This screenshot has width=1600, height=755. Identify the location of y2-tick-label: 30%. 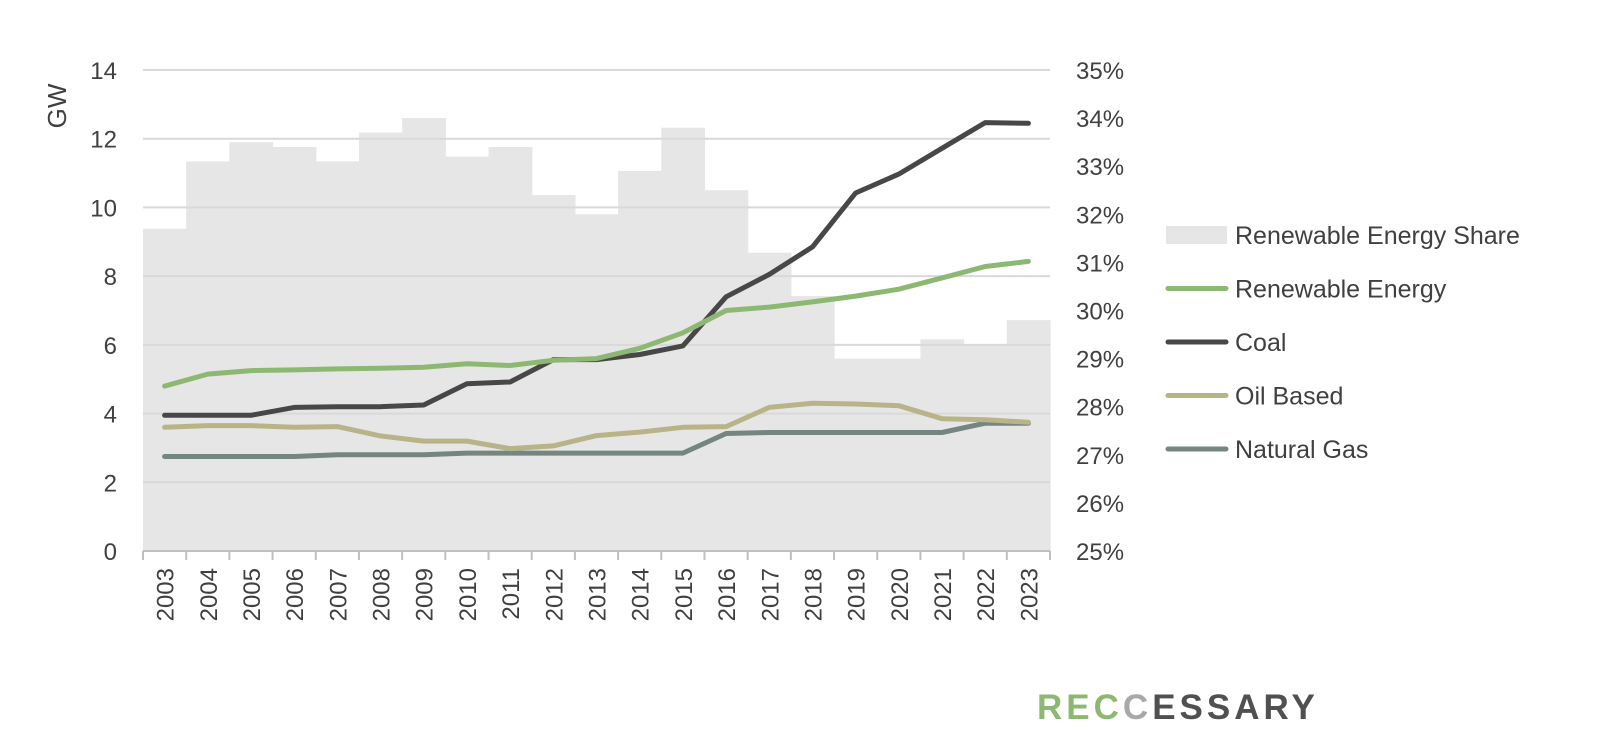
(1100, 312).